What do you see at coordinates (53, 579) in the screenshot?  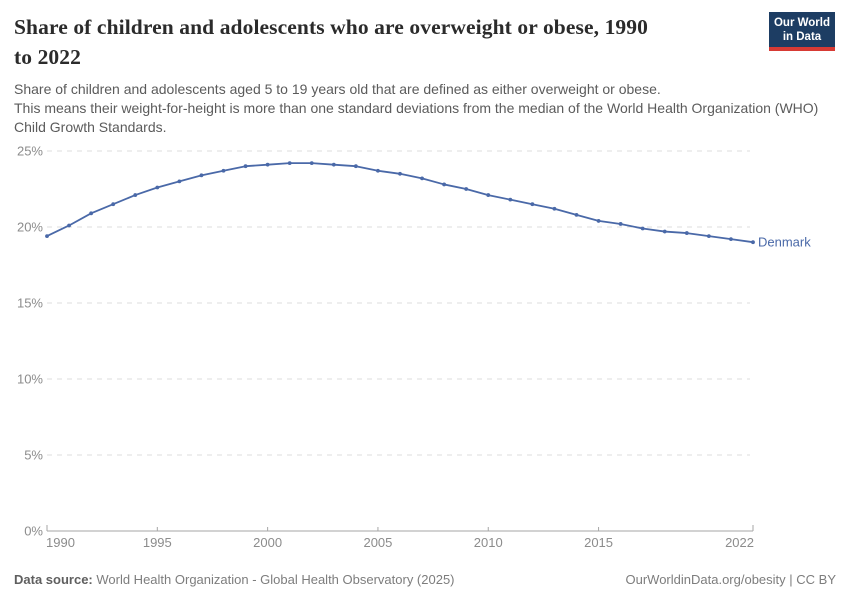 I see `data-source-label: Data source:` at bounding box center [53, 579].